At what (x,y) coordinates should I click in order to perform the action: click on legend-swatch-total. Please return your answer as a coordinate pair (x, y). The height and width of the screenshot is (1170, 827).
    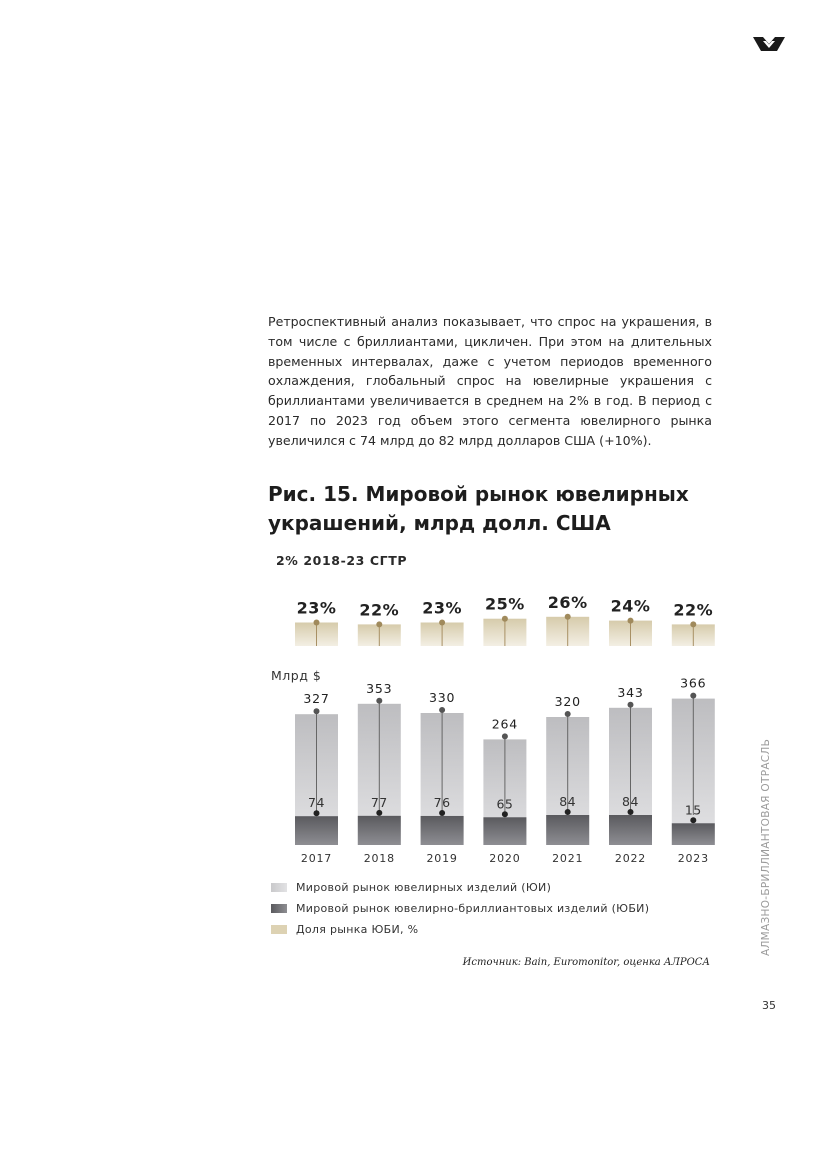
    Looking at the image, I should click on (279, 887).